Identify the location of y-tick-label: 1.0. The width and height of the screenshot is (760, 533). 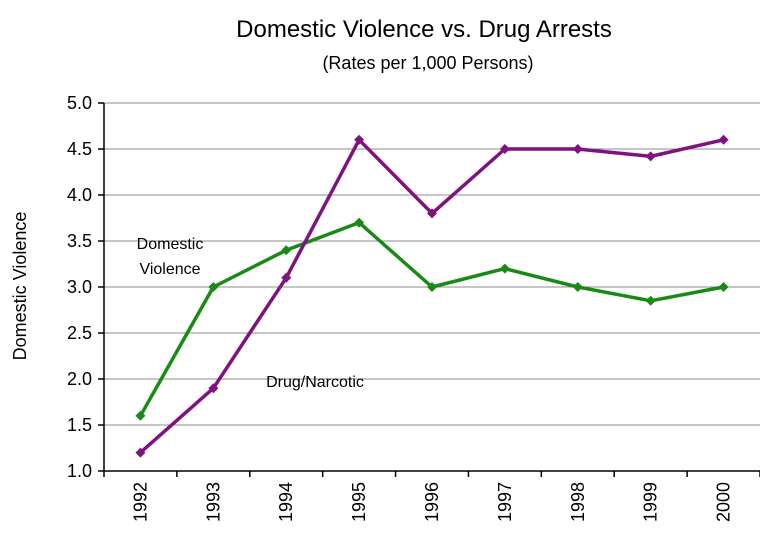
(79, 471).